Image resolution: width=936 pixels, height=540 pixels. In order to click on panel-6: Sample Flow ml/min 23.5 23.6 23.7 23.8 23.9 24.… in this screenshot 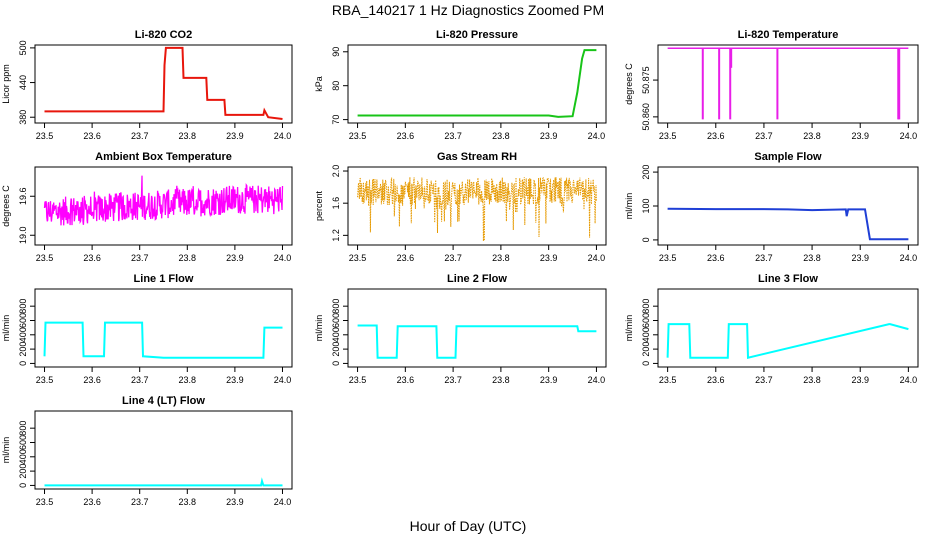, I will do `click(771, 207)`.